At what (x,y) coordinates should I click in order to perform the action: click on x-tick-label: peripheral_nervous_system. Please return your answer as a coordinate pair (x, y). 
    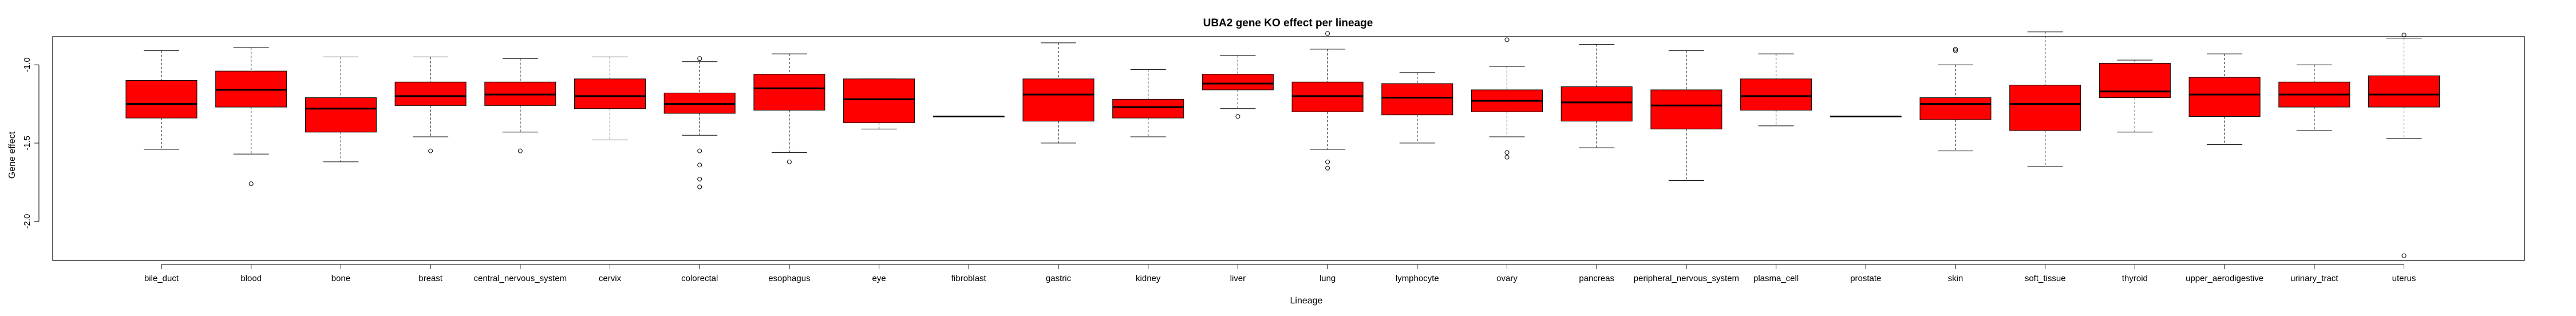
    Looking at the image, I should click on (1686, 278).